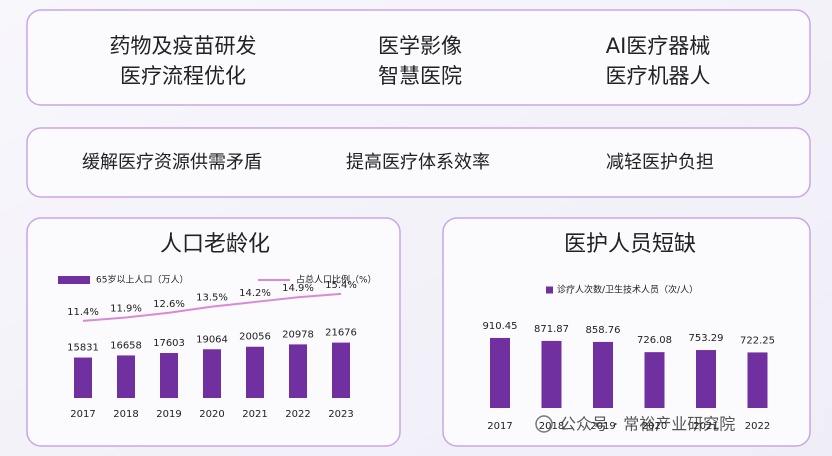 This screenshot has height=456, width=832. I want to click on footer: 公众号 · 常裕产业研究院, so click(647, 424).